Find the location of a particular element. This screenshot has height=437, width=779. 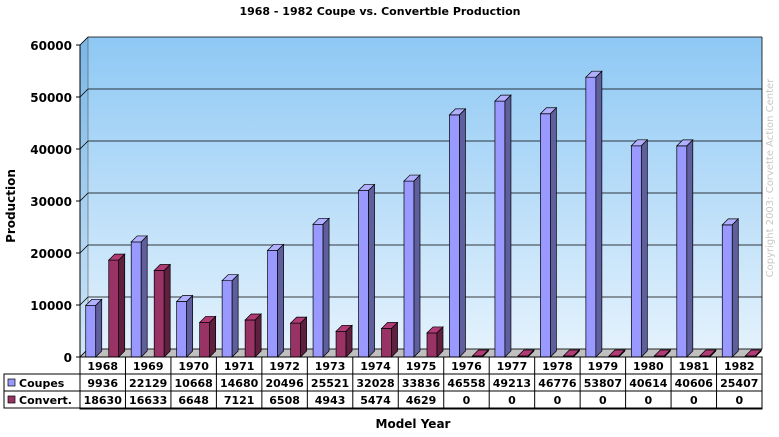

bar-coupes-1974 is located at coordinates (366, 270).